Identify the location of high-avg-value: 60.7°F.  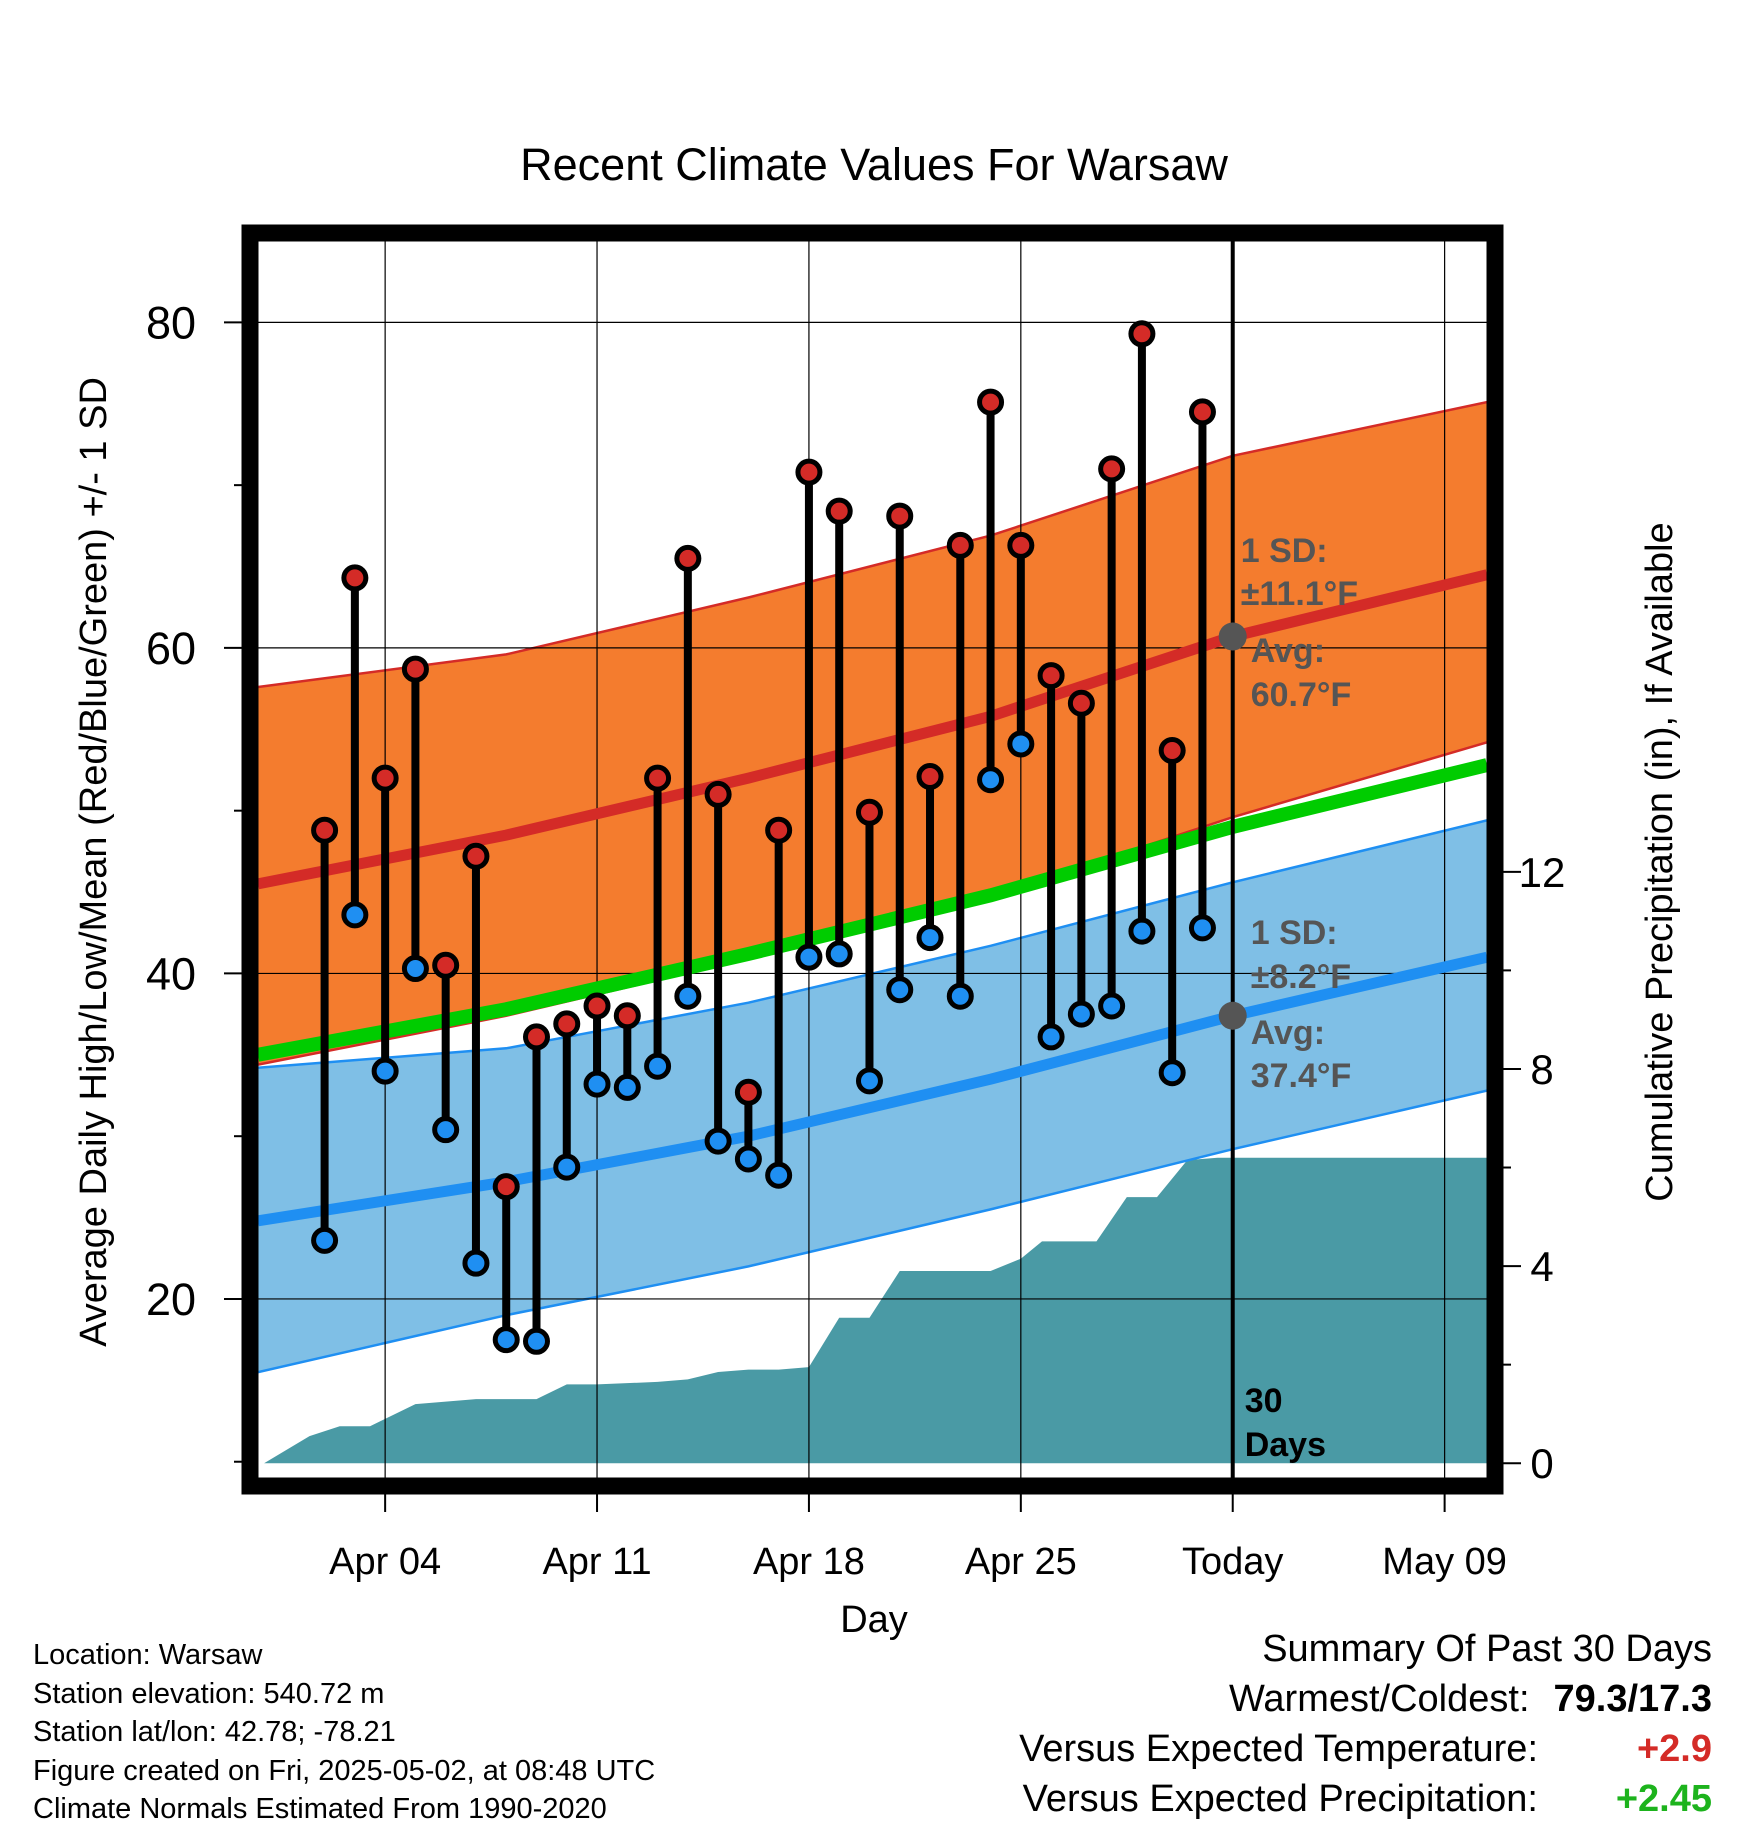
(1301, 695).